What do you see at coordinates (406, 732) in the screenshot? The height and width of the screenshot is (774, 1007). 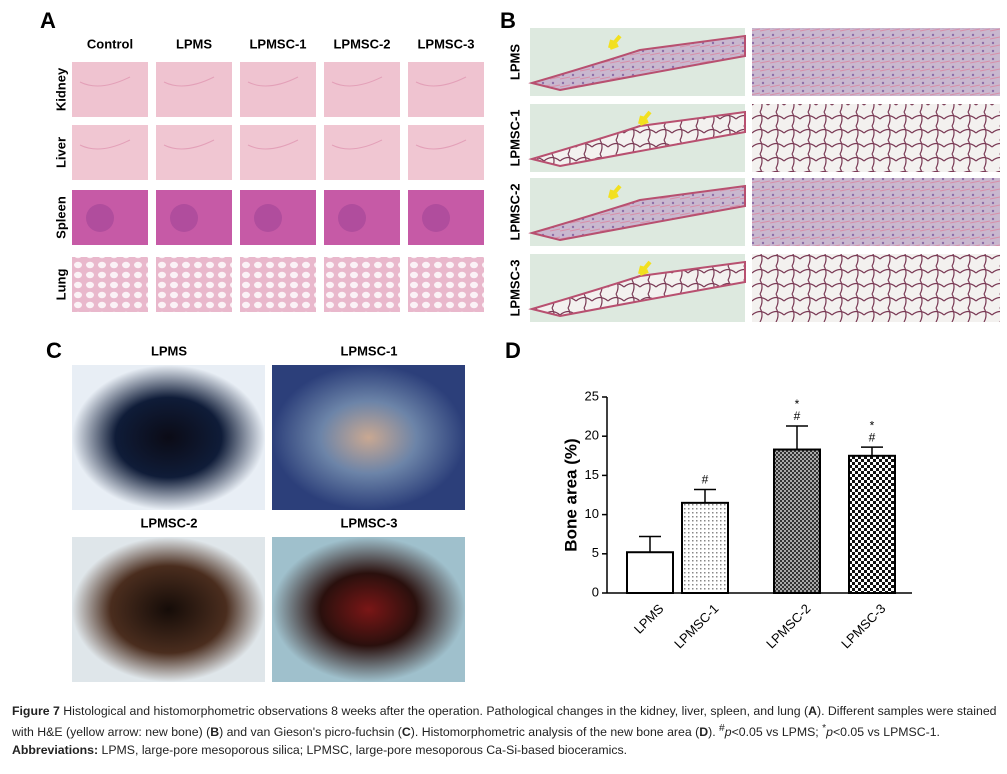 I see `caption-part: C` at bounding box center [406, 732].